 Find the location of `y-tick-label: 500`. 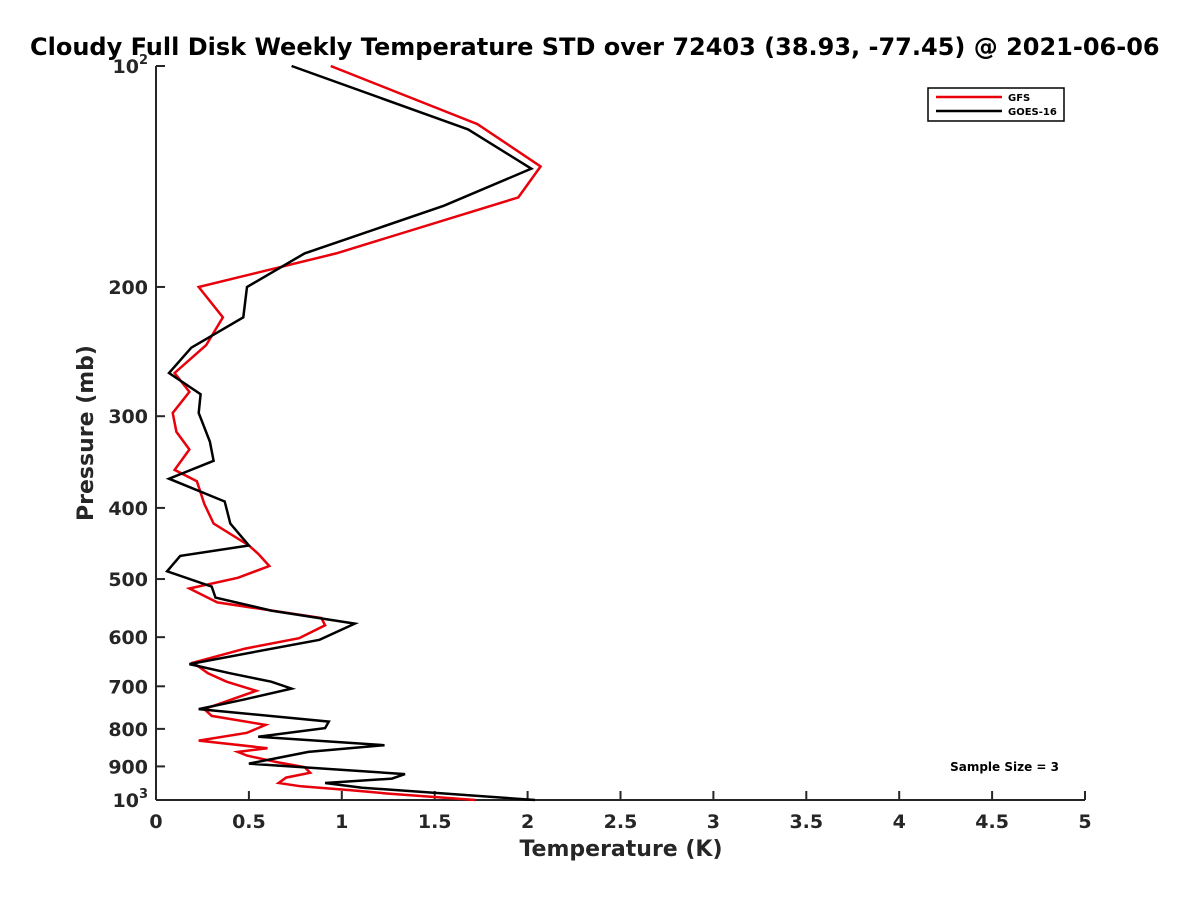

y-tick-label: 500 is located at coordinates (128, 580).